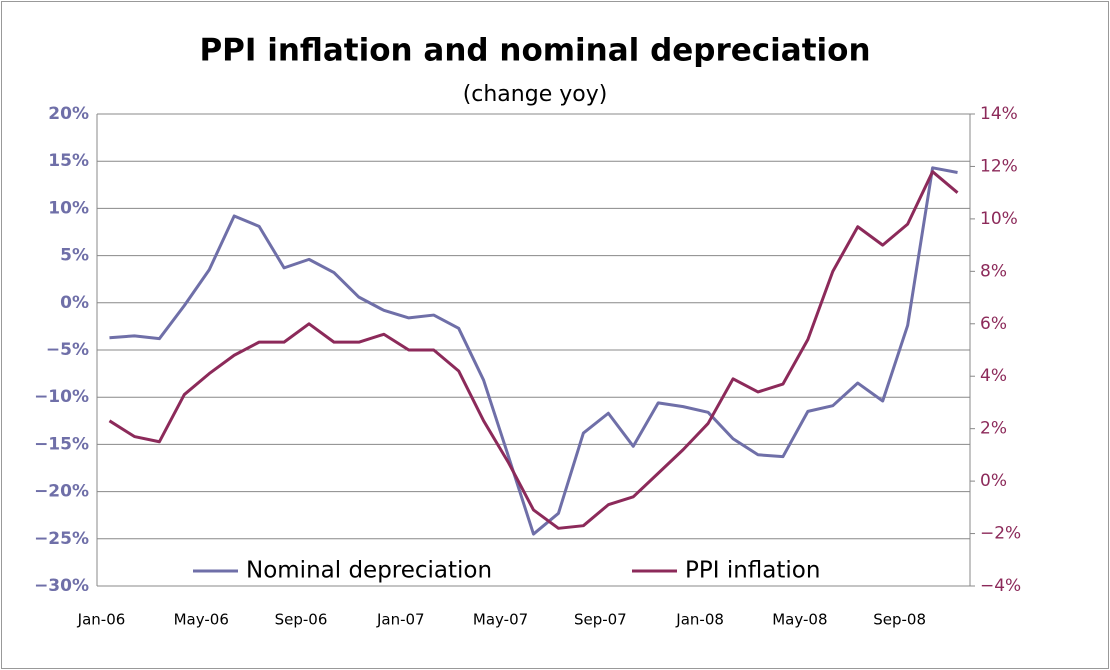  What do you see at coordinates (1000, 586) in the screenshot?
I see `y2-tick-label: −4%` at bounding box center [1000, 586].